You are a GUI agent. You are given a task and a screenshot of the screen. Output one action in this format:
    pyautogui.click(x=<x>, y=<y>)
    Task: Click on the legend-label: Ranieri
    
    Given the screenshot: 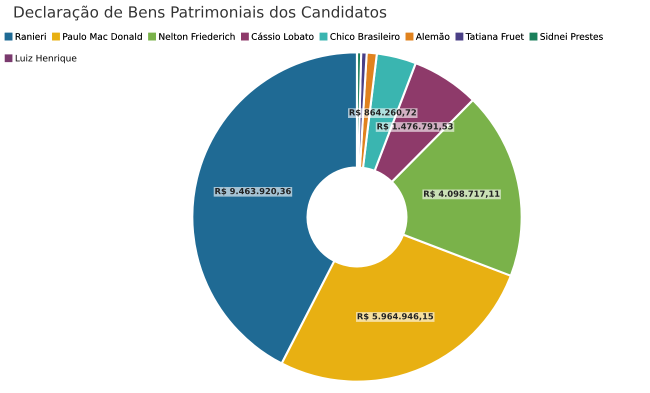 What is the action you would take?
    pyautogui.click(x=31, y=36)
    